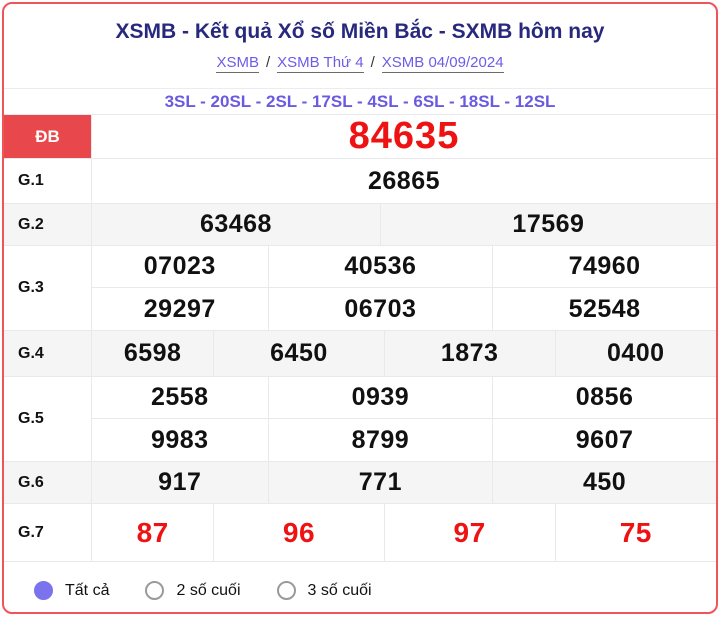  Describe the element at coordinates (320, 63) in the screenshot. I see `breadcrumb-link-xsmb-thu-4: XSMB Thứ 4` at that location.